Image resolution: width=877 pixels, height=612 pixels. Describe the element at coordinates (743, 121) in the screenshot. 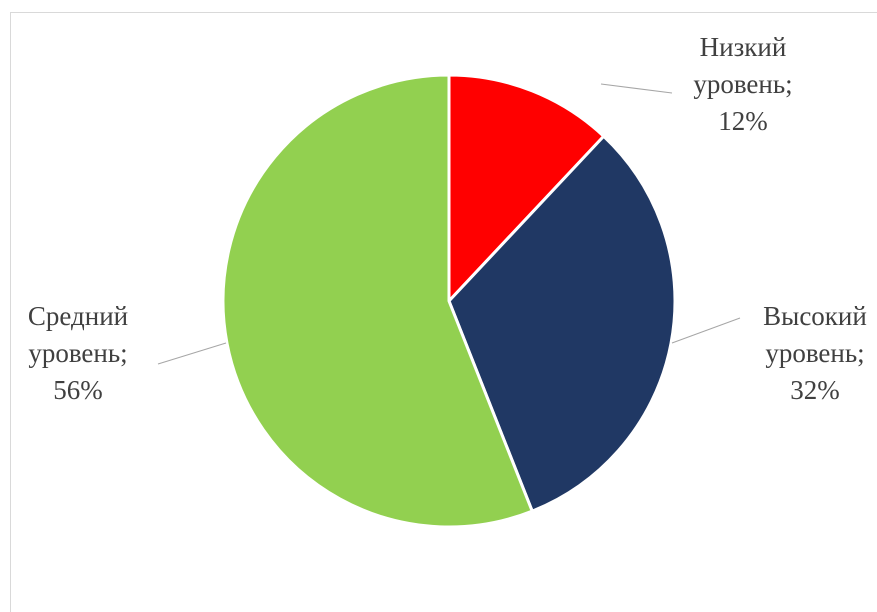

I see `data-label-line: 12%` at that location.